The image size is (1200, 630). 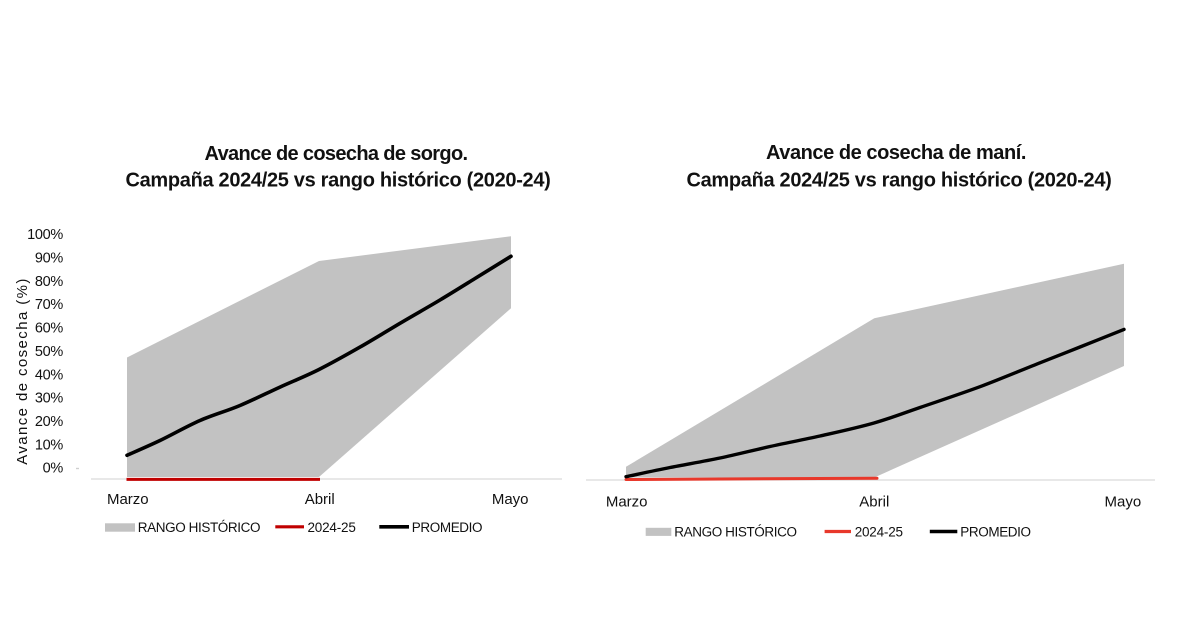 What do you see at coordinates (49, 352) in the screenshot?
I see `svg-text: 50%` at bounding box center [49, 352].